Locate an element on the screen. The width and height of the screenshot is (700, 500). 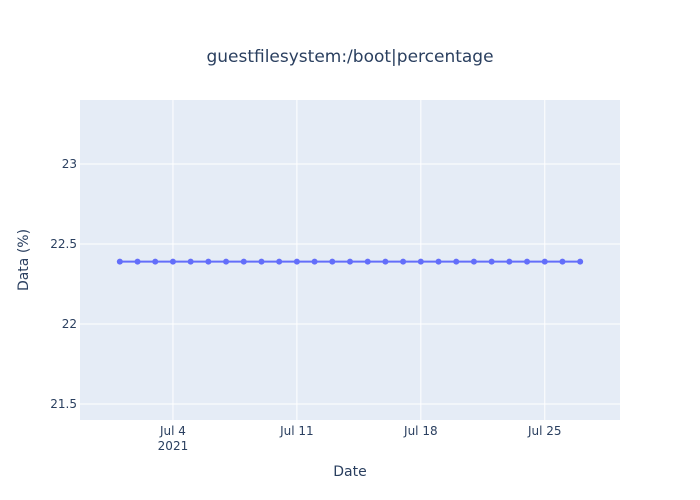
y-tick-label: 21.5 is located at coordinates (63, 404).